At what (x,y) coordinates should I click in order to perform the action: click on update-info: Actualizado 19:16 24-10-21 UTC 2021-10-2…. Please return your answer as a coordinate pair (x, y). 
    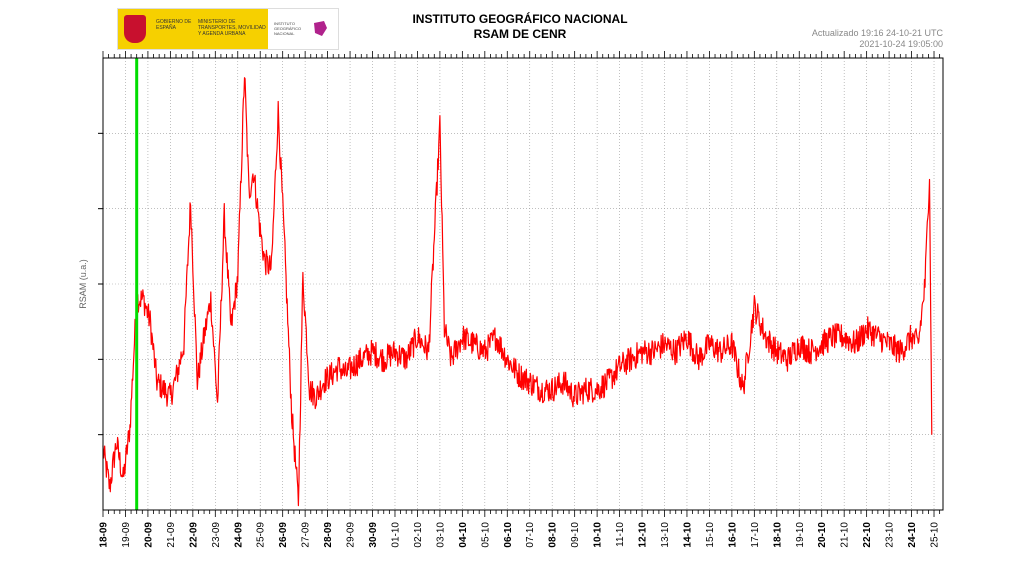
    Looking at the image, I should click on (851, 39).